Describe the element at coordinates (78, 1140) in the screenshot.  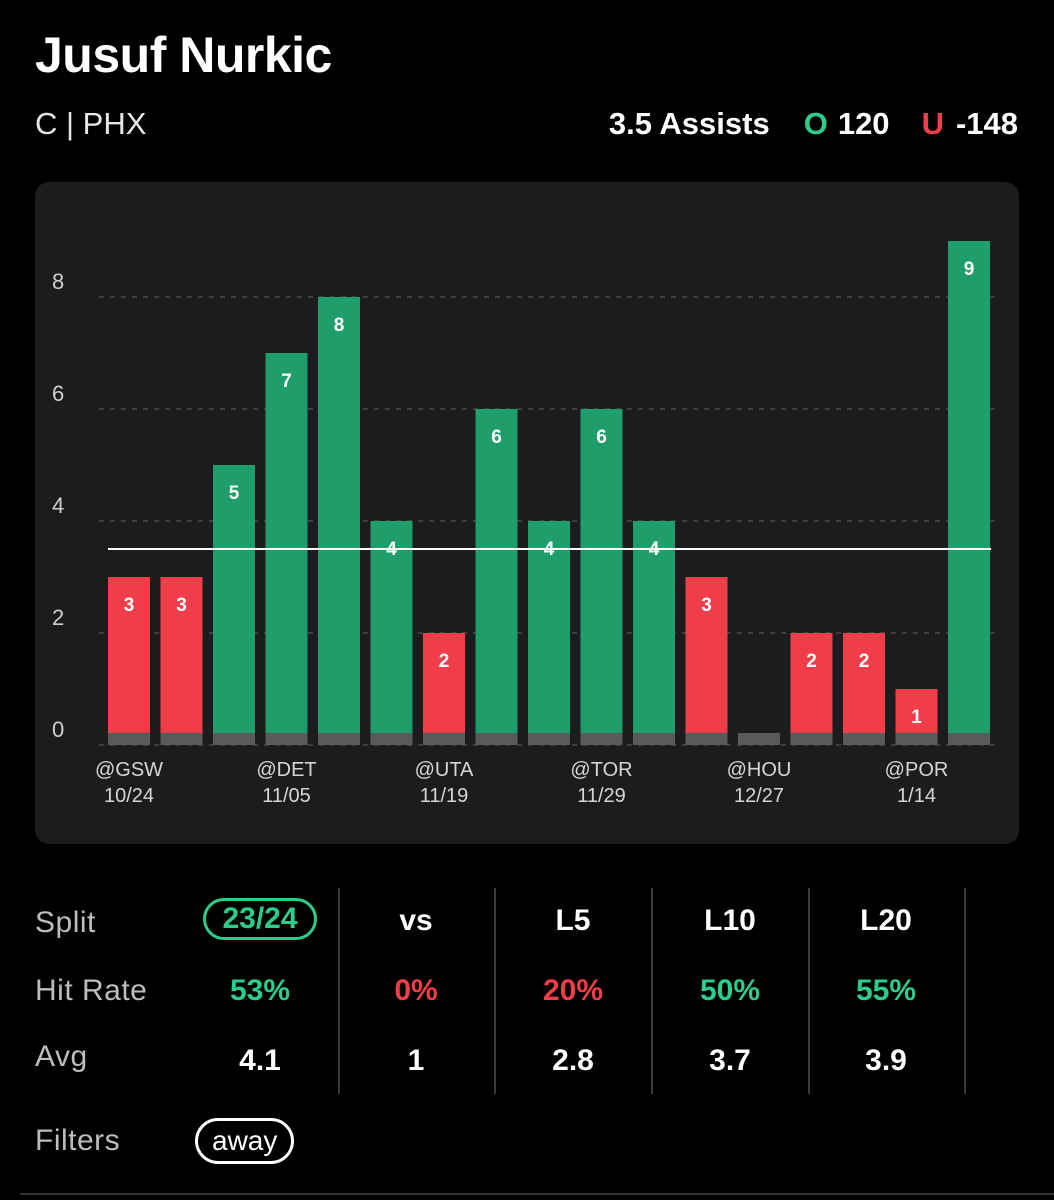
I see `filters-label: Filters` at that location.